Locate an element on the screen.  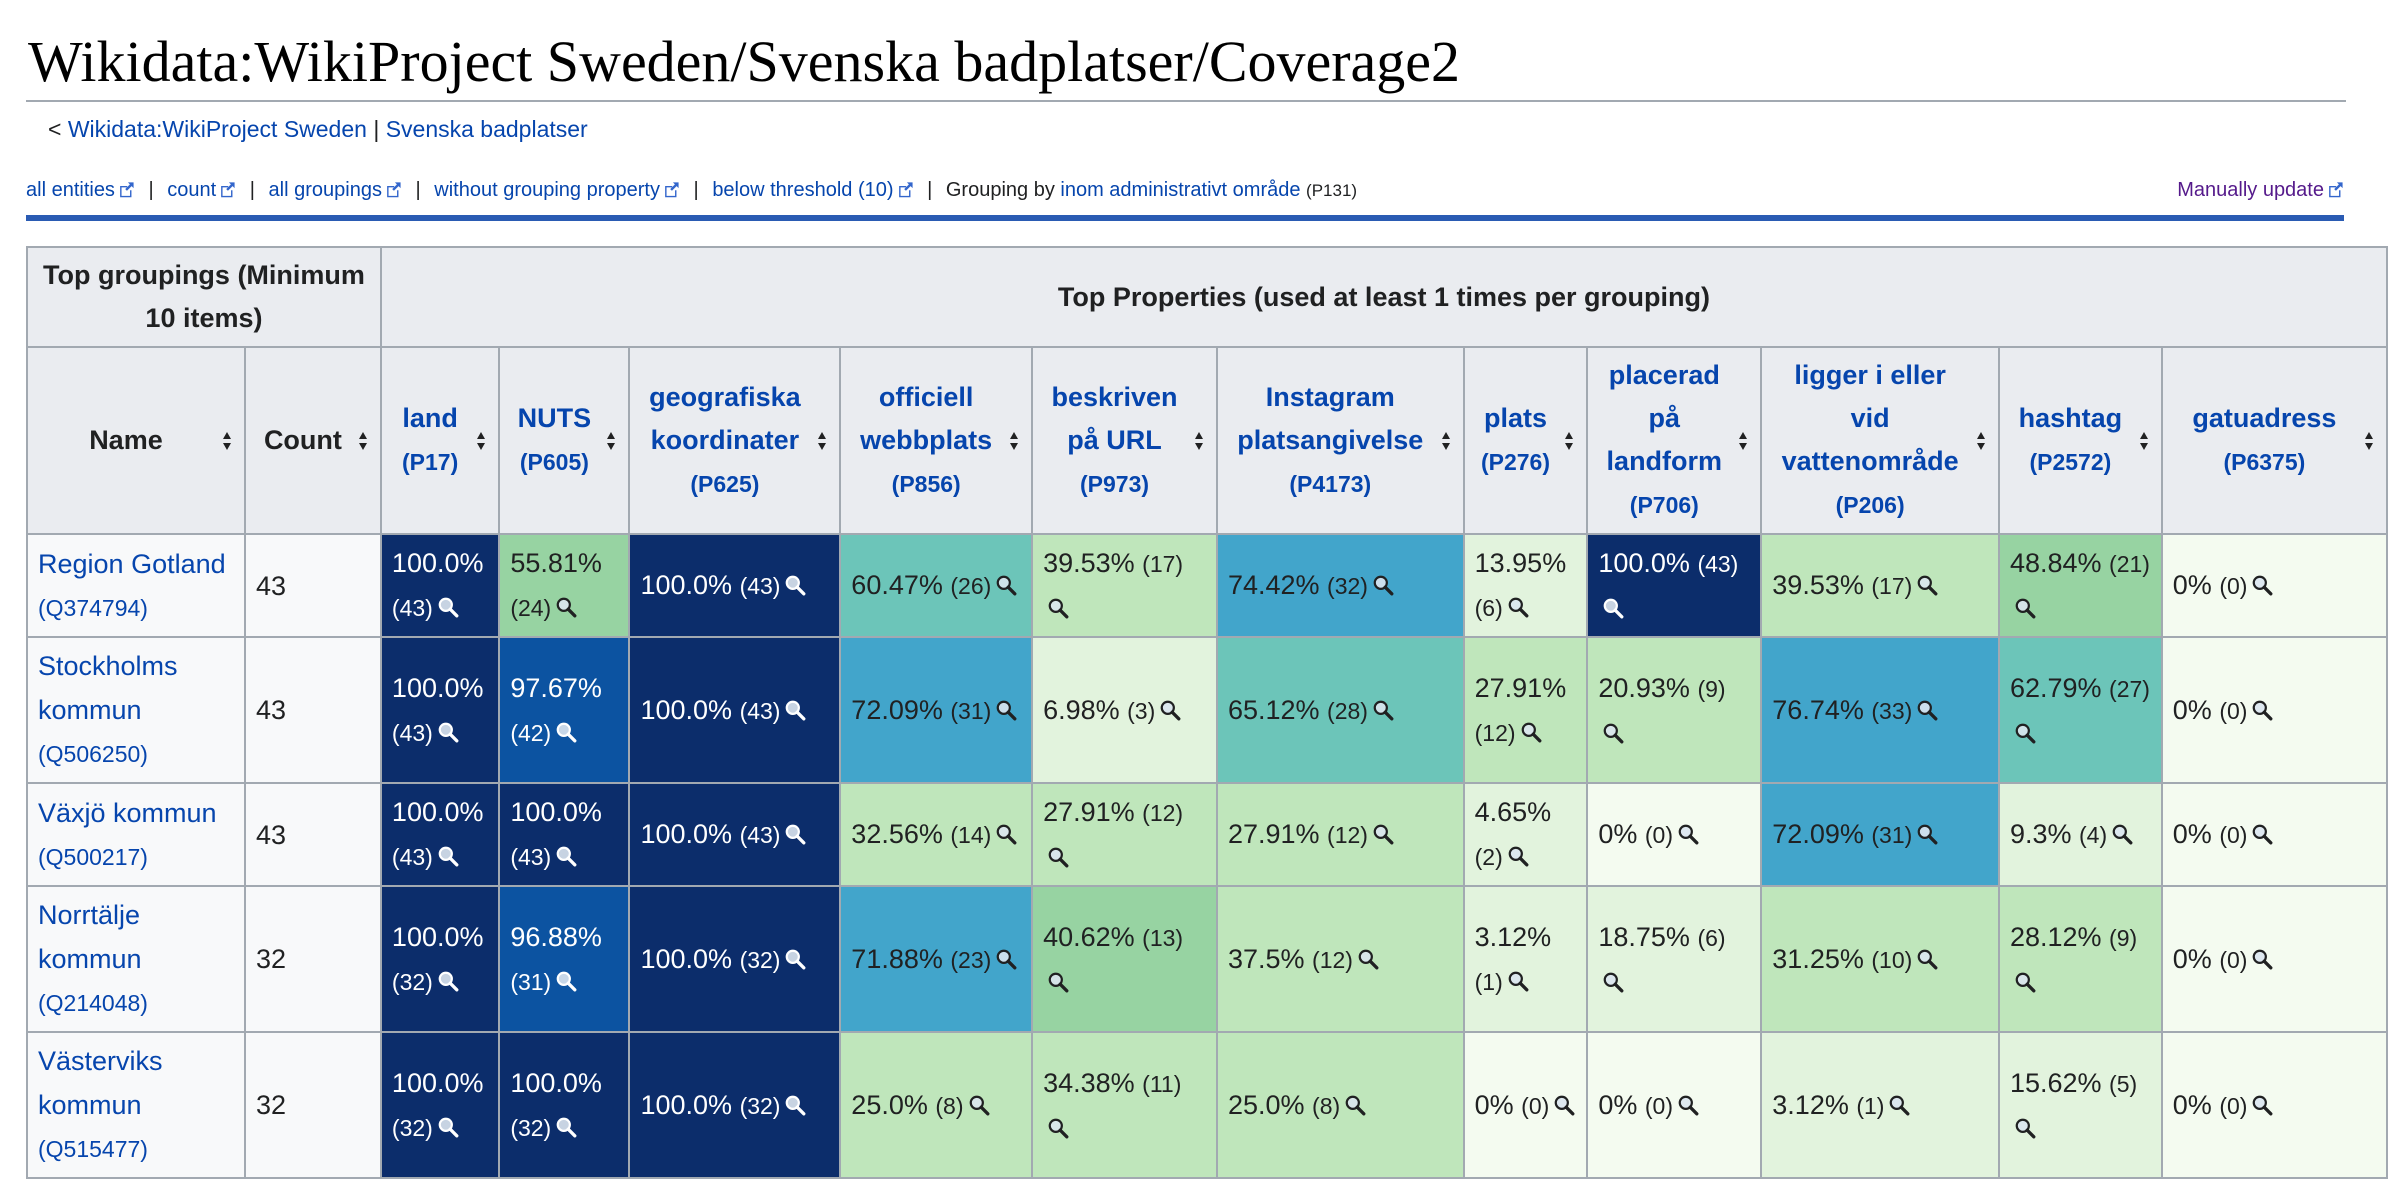
column-header-property: ligger i eller vid vattenområde (P206) is located at coordinates (1880, 440).